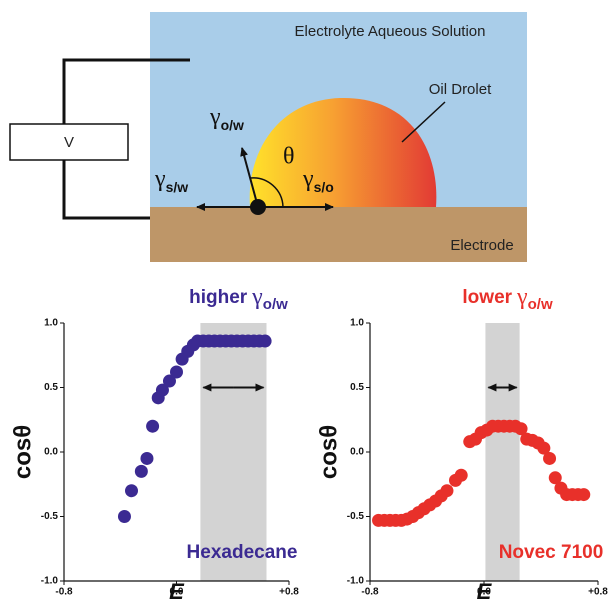  I want to click on oil-droplet, so click(343, 152).